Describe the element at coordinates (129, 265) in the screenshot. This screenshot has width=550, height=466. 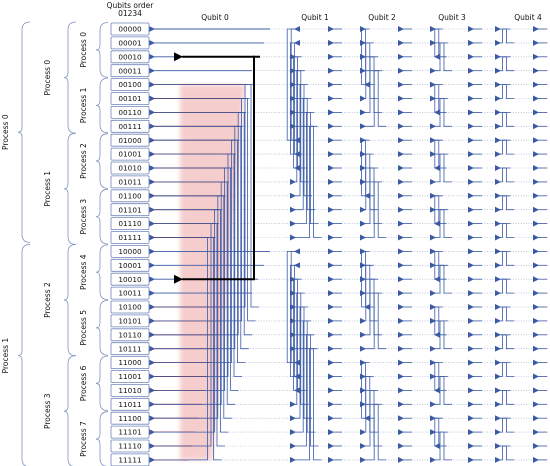
I see `state-label: 10001` at that location.